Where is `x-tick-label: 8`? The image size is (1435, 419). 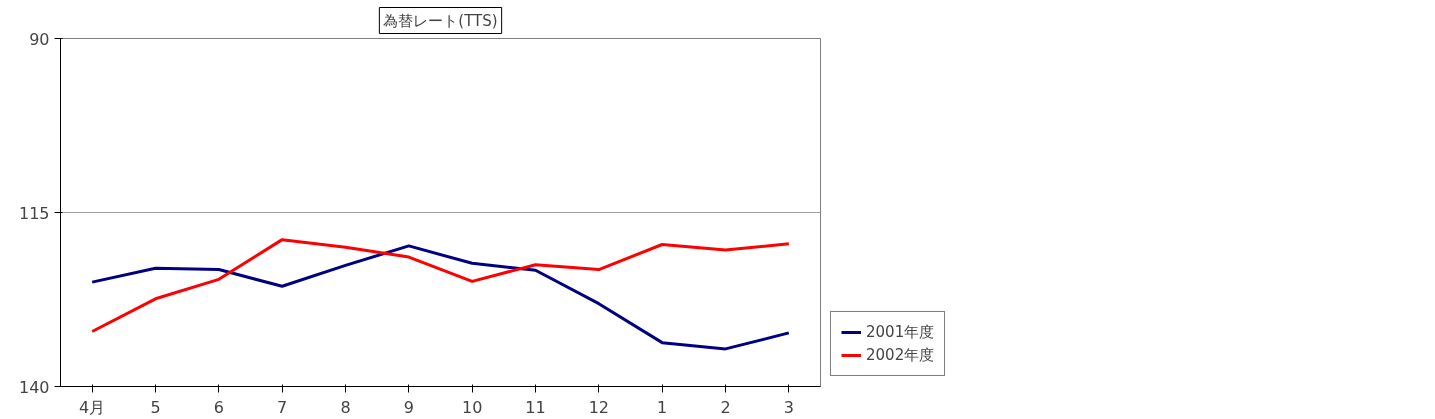 x-tick-label: 8 is located at coordinates (345, 407).